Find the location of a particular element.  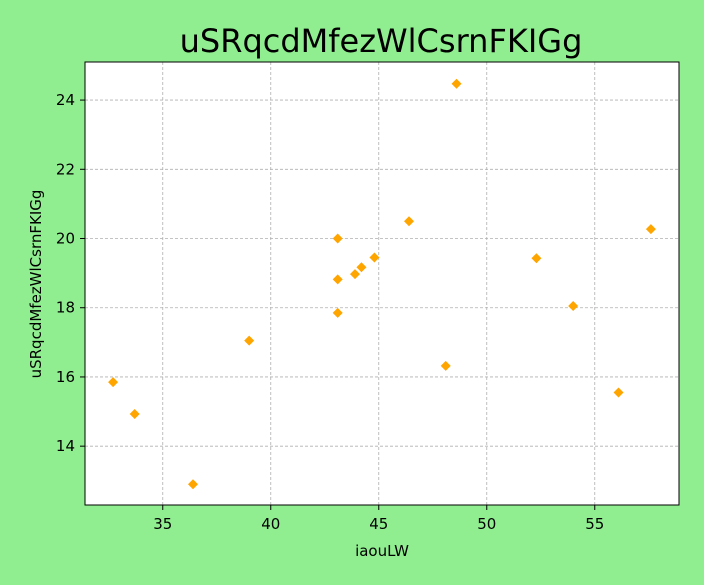

y-tick-label: 18 is located at coordinates (65, 308).